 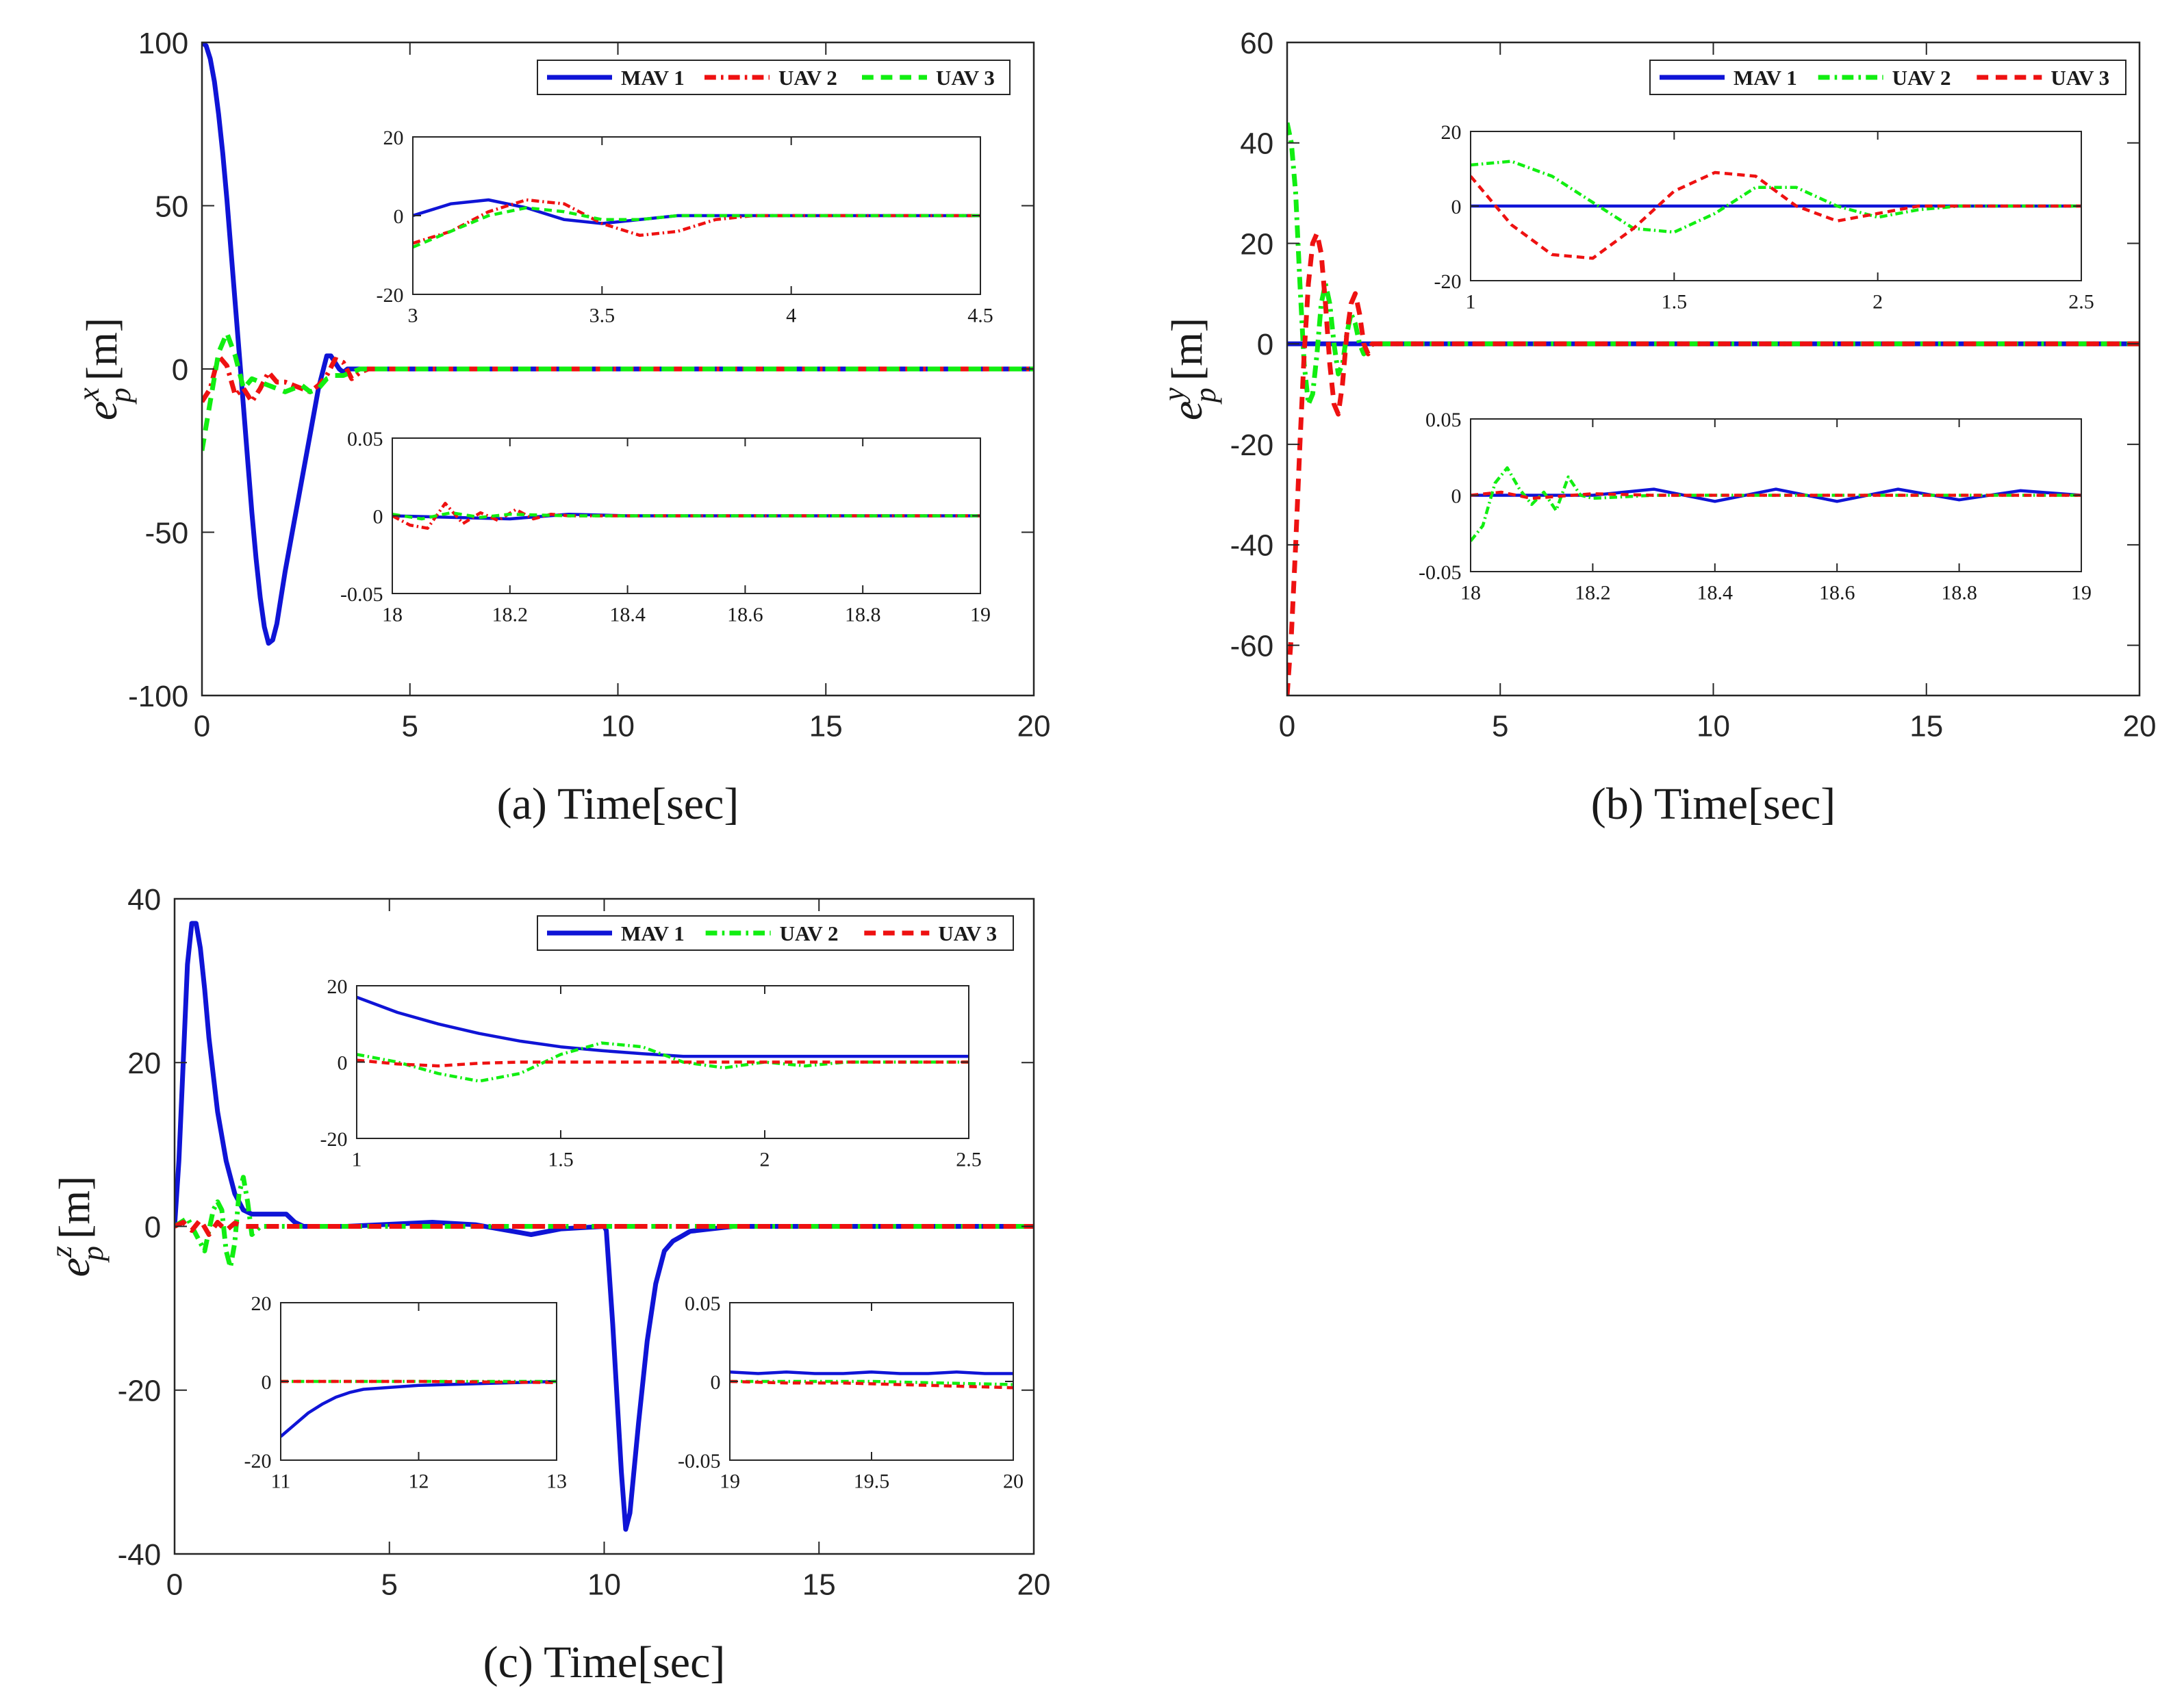 I want to click on inset-b-1: 1 1.5 2 2.5 -20 0 20, so click(x=1764, y=217).